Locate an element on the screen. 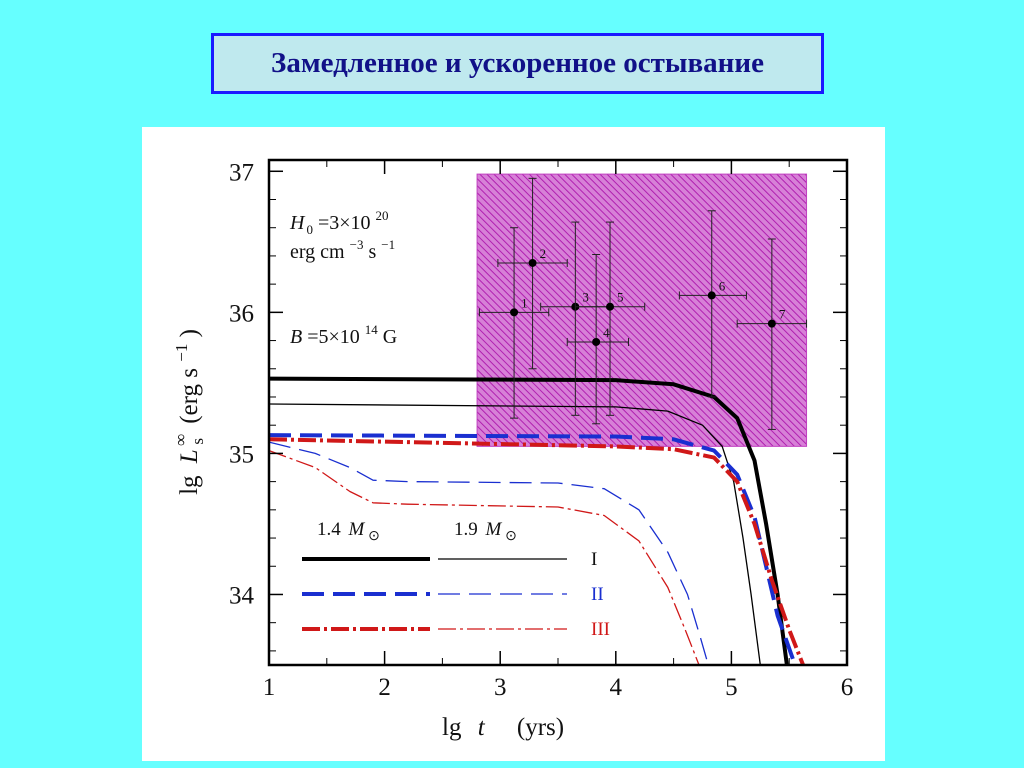  y-tick-label: 36 is located at coordinates (241, 313).